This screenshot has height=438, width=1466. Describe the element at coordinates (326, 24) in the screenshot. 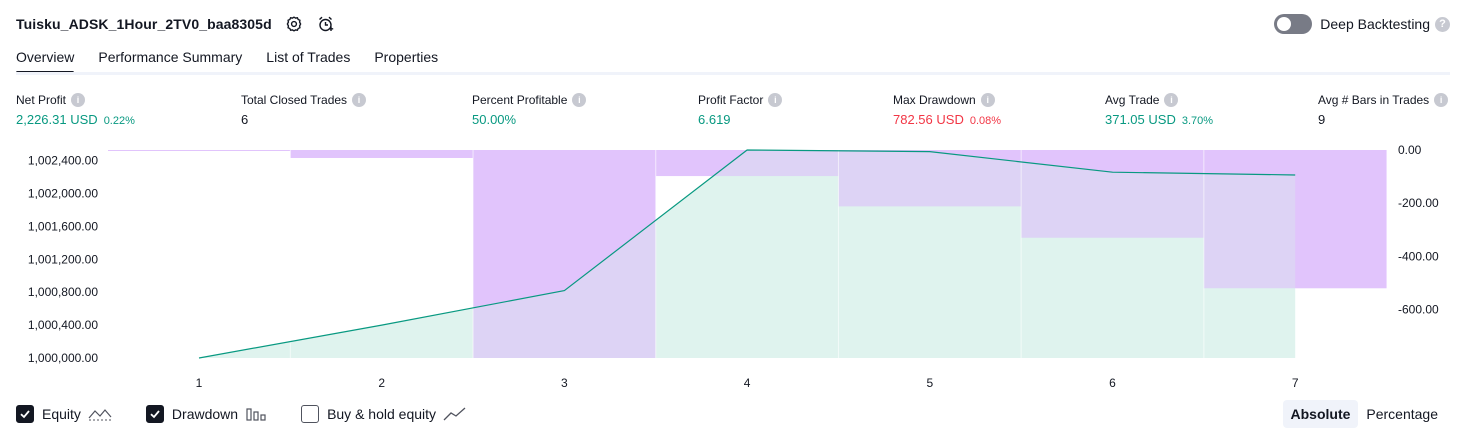

I see `add-alert-clock-icon` at that location.